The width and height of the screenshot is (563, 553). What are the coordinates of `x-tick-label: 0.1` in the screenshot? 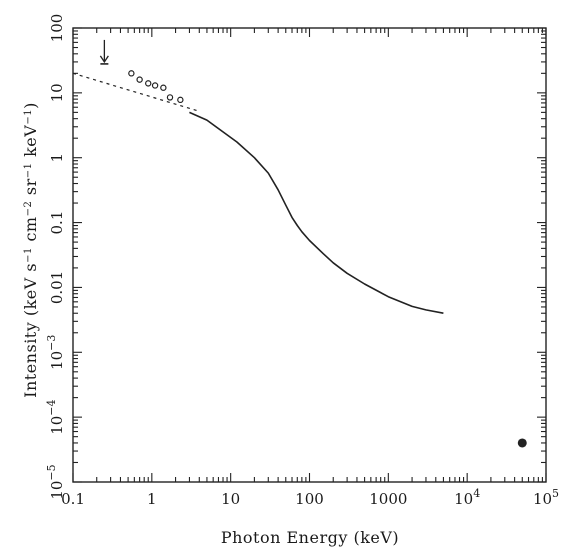 It's located at (73, 499).